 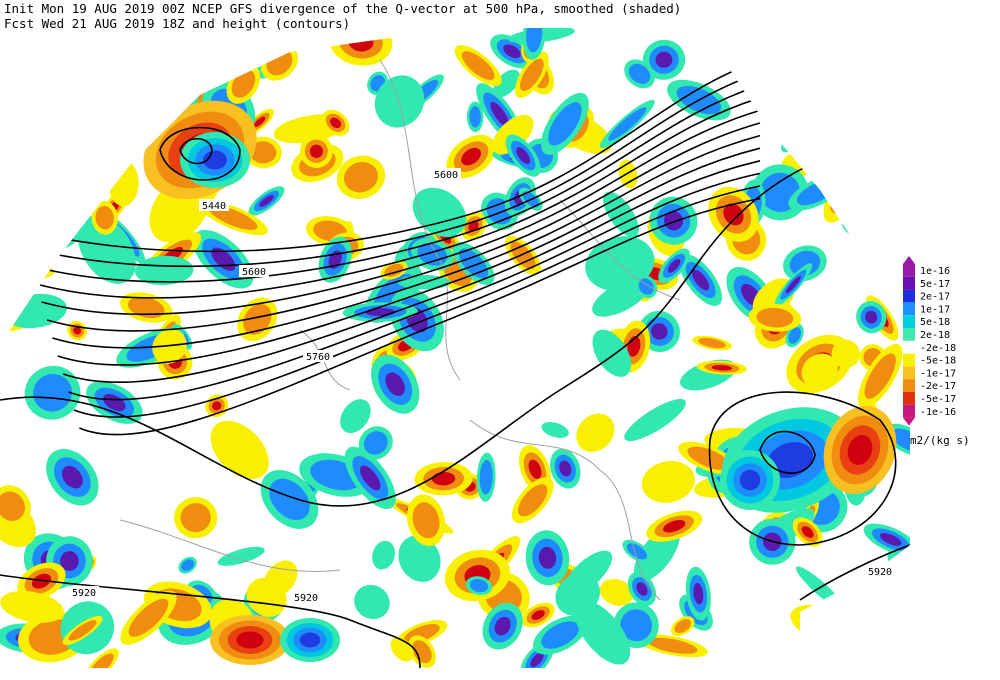 What do you see at coordinates (230, 546) in the screenshot?
I see `coastline` at bounding box center [230, 546].